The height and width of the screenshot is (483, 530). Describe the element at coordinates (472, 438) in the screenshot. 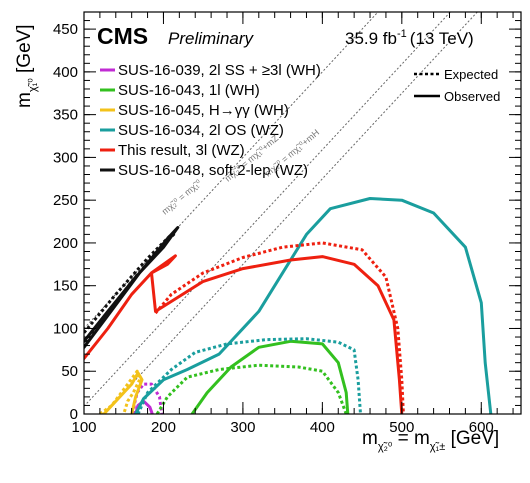

I see `x-axis-unit: [GeV]` at that location.